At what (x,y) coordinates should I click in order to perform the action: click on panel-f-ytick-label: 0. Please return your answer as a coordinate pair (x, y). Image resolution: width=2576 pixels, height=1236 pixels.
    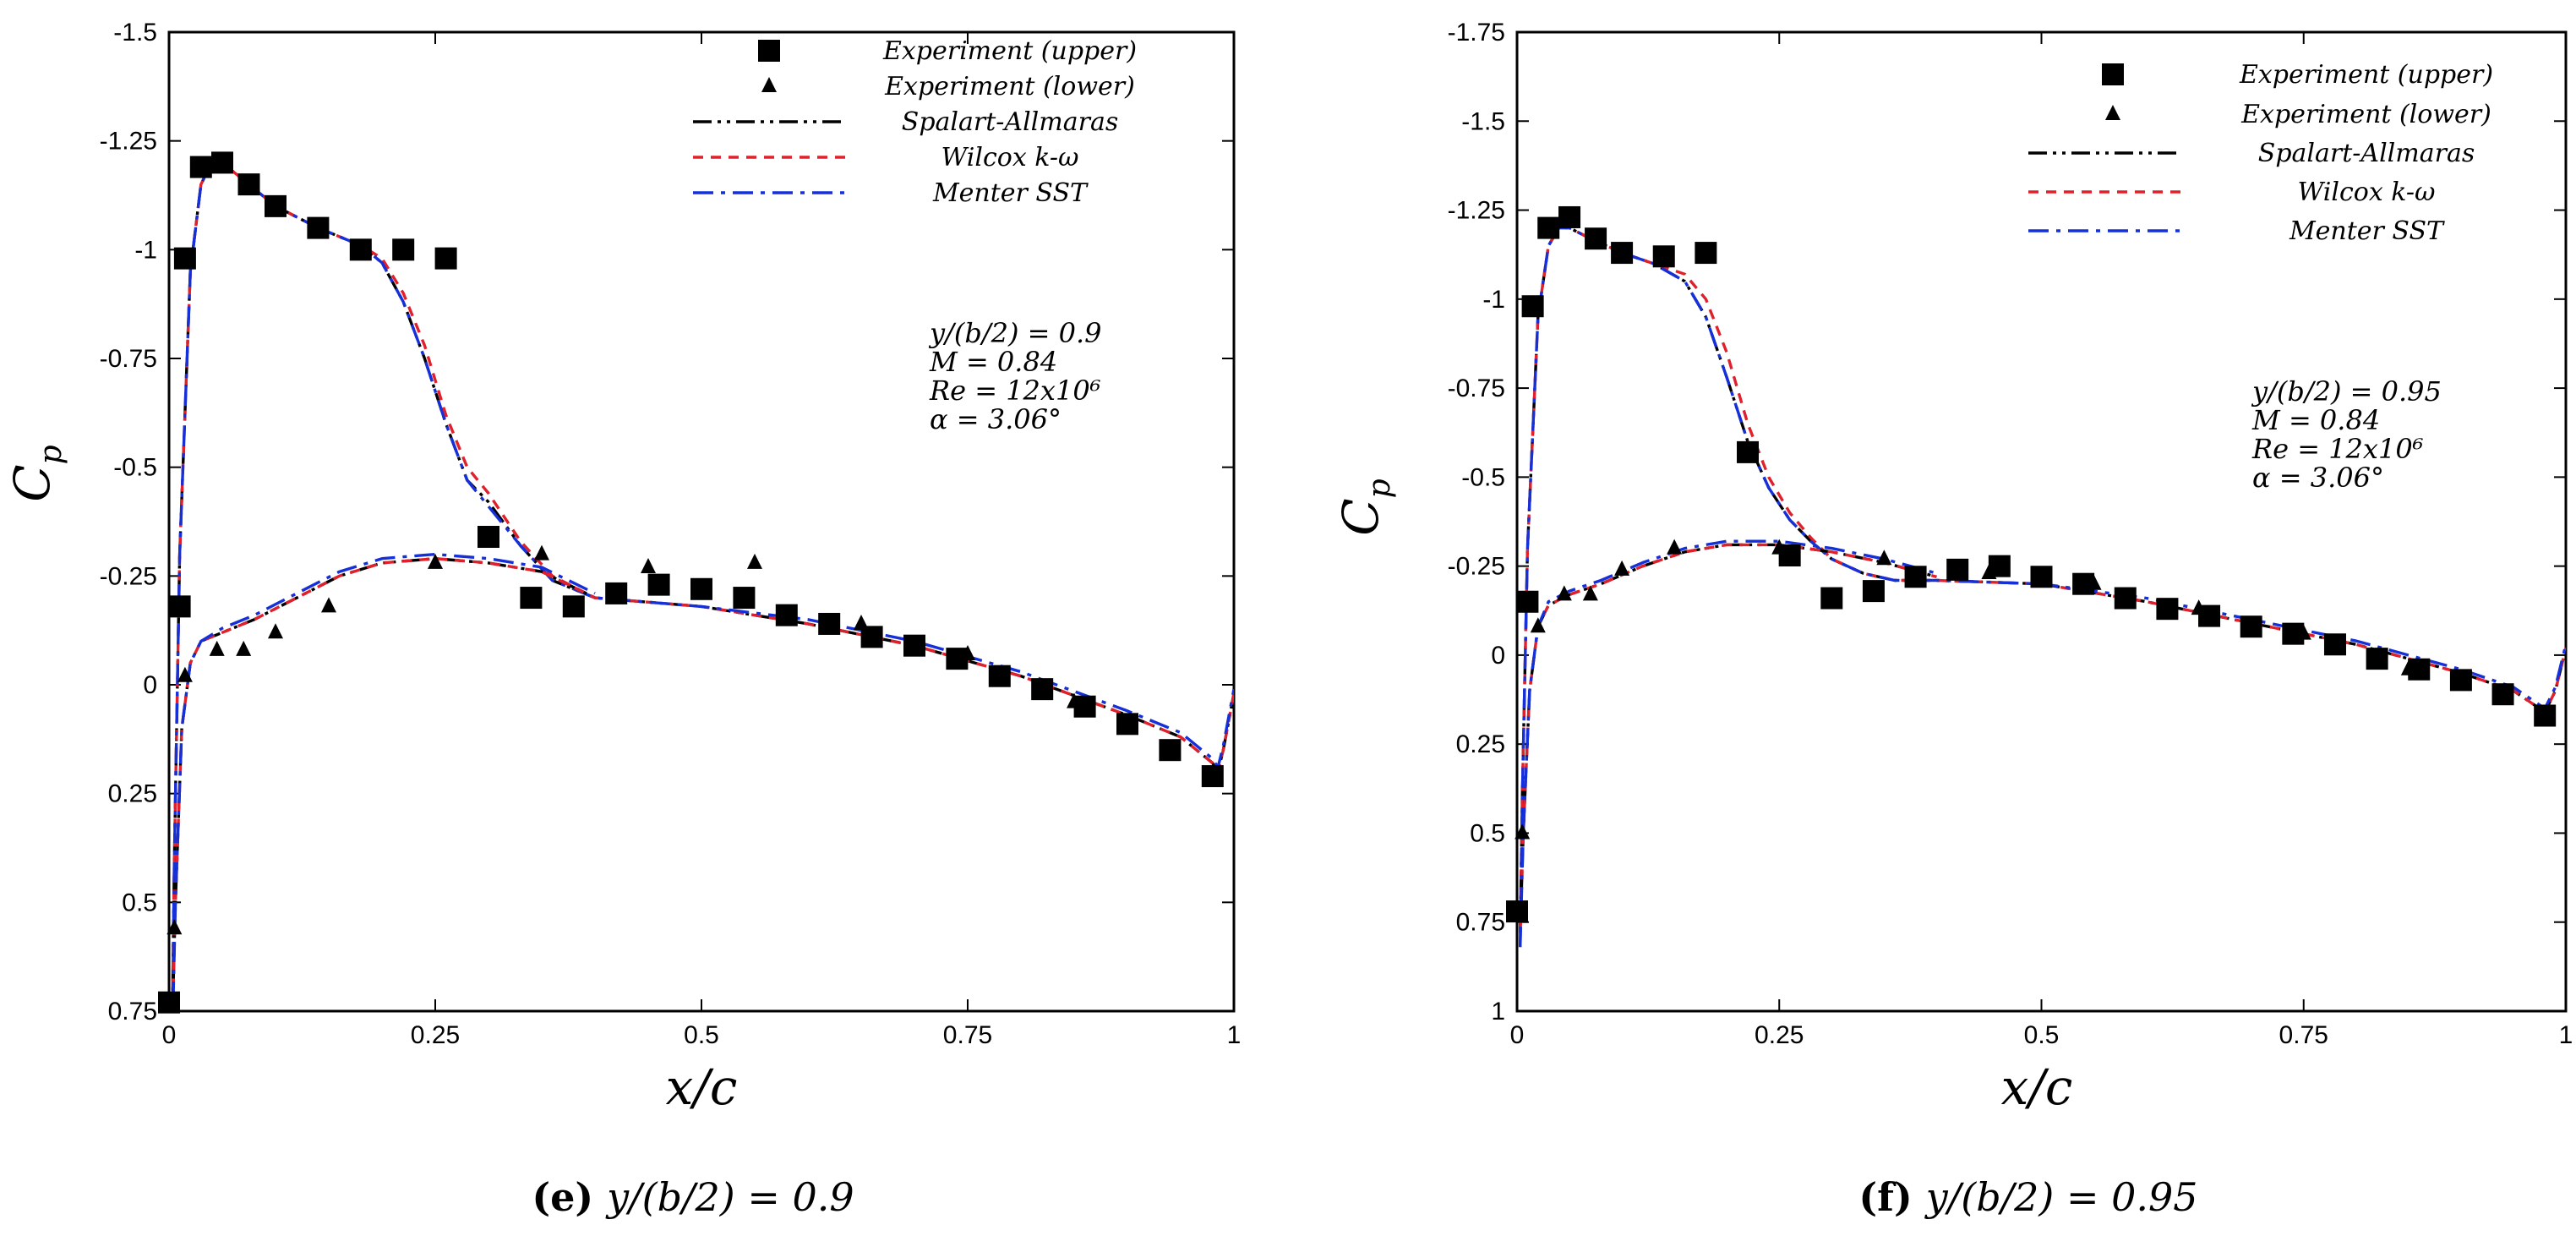
    Looking at the image, I should click on (1498, 656).